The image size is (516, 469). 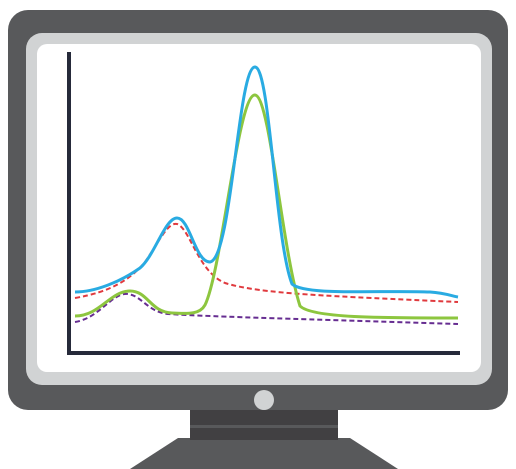 What do you see at coordinates (264, 422) in the screenshot?
I see `monitor-neck` at bounding box center [264, 422].